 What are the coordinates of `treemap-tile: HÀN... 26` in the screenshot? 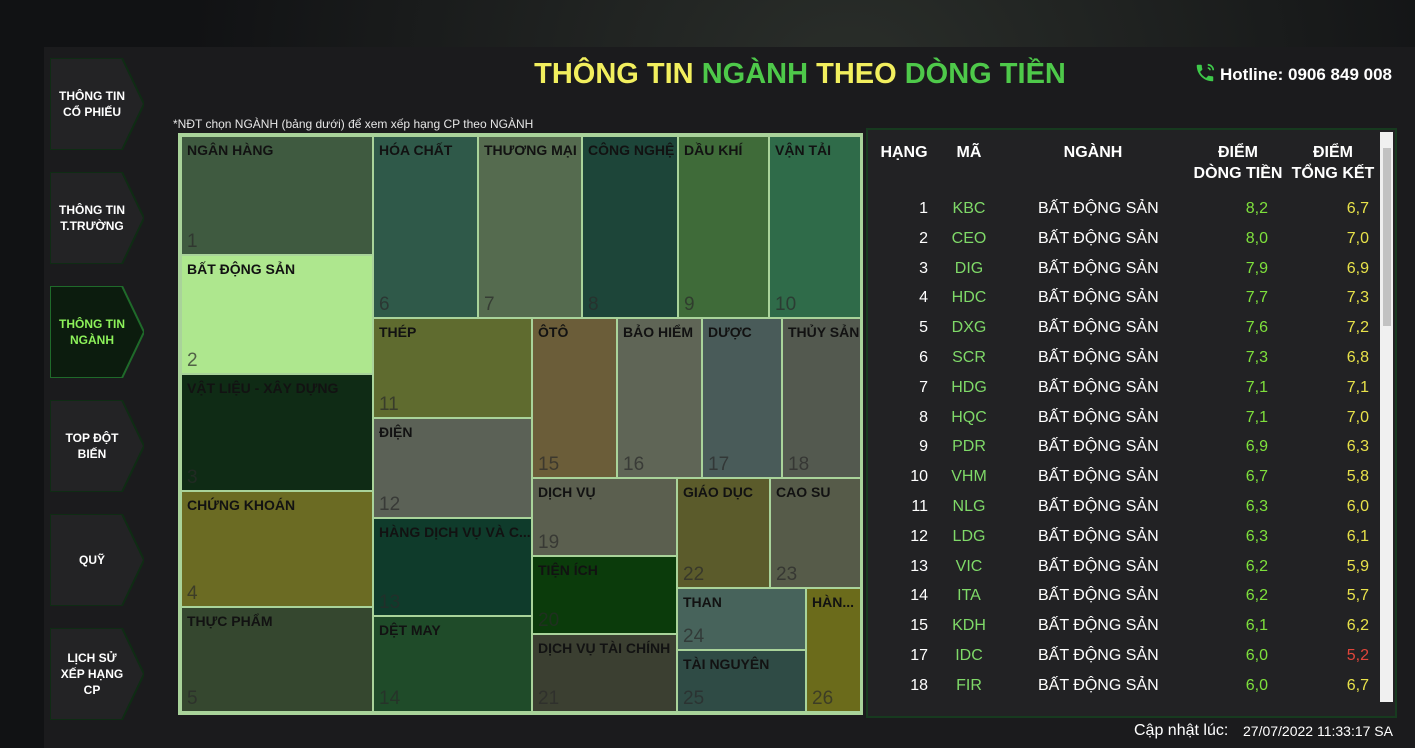 It's located at (833, 650).